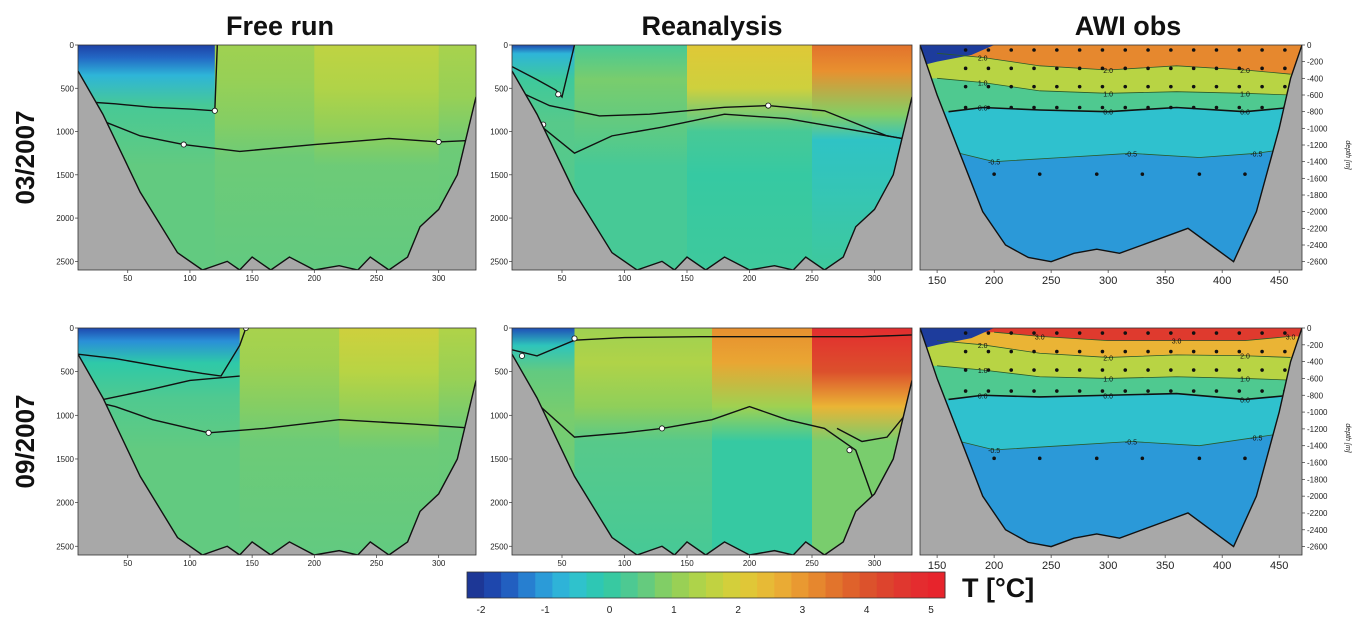 The height and width of the screenshot is (617, 1357). Describe the element at coordinates (1111, 334) in the screenshot. I see `temperature-band` at that location.